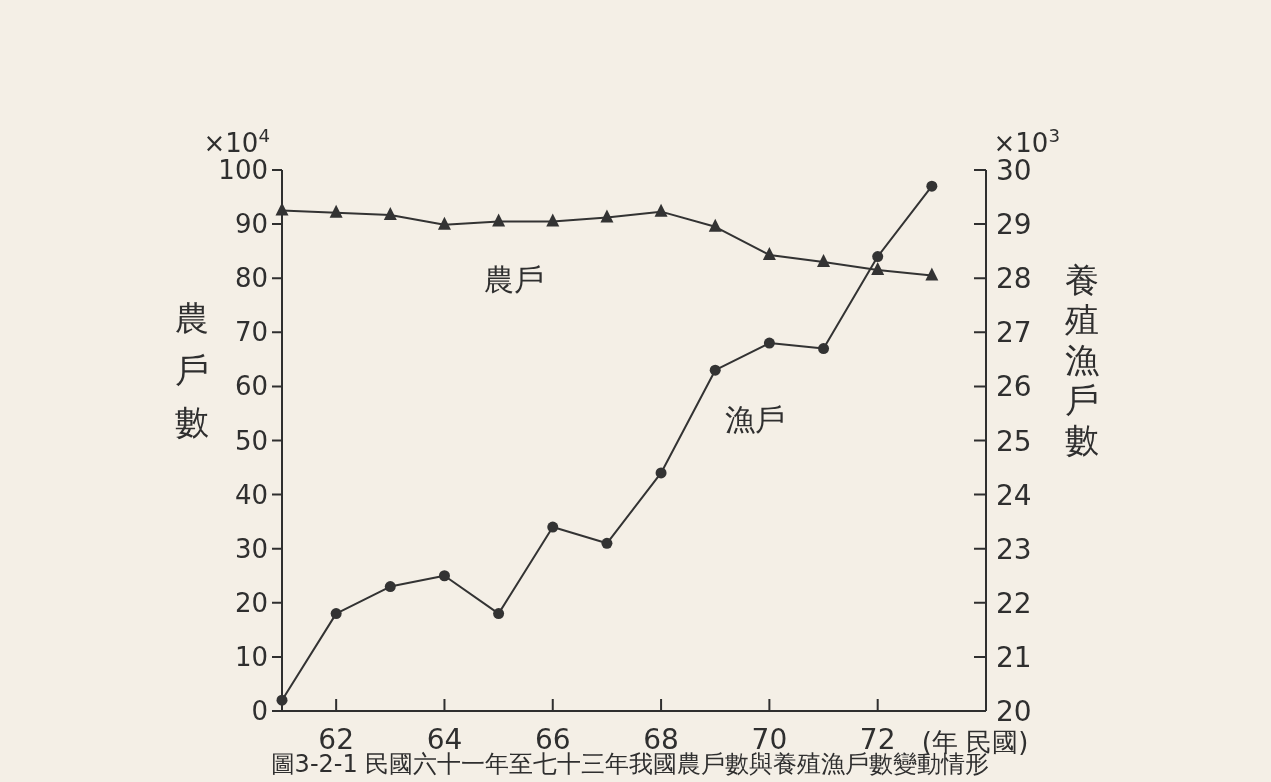 The width and height of the screenshot is (1271, 782). I want to click on y-tick-label: 50, so click(251, 440).